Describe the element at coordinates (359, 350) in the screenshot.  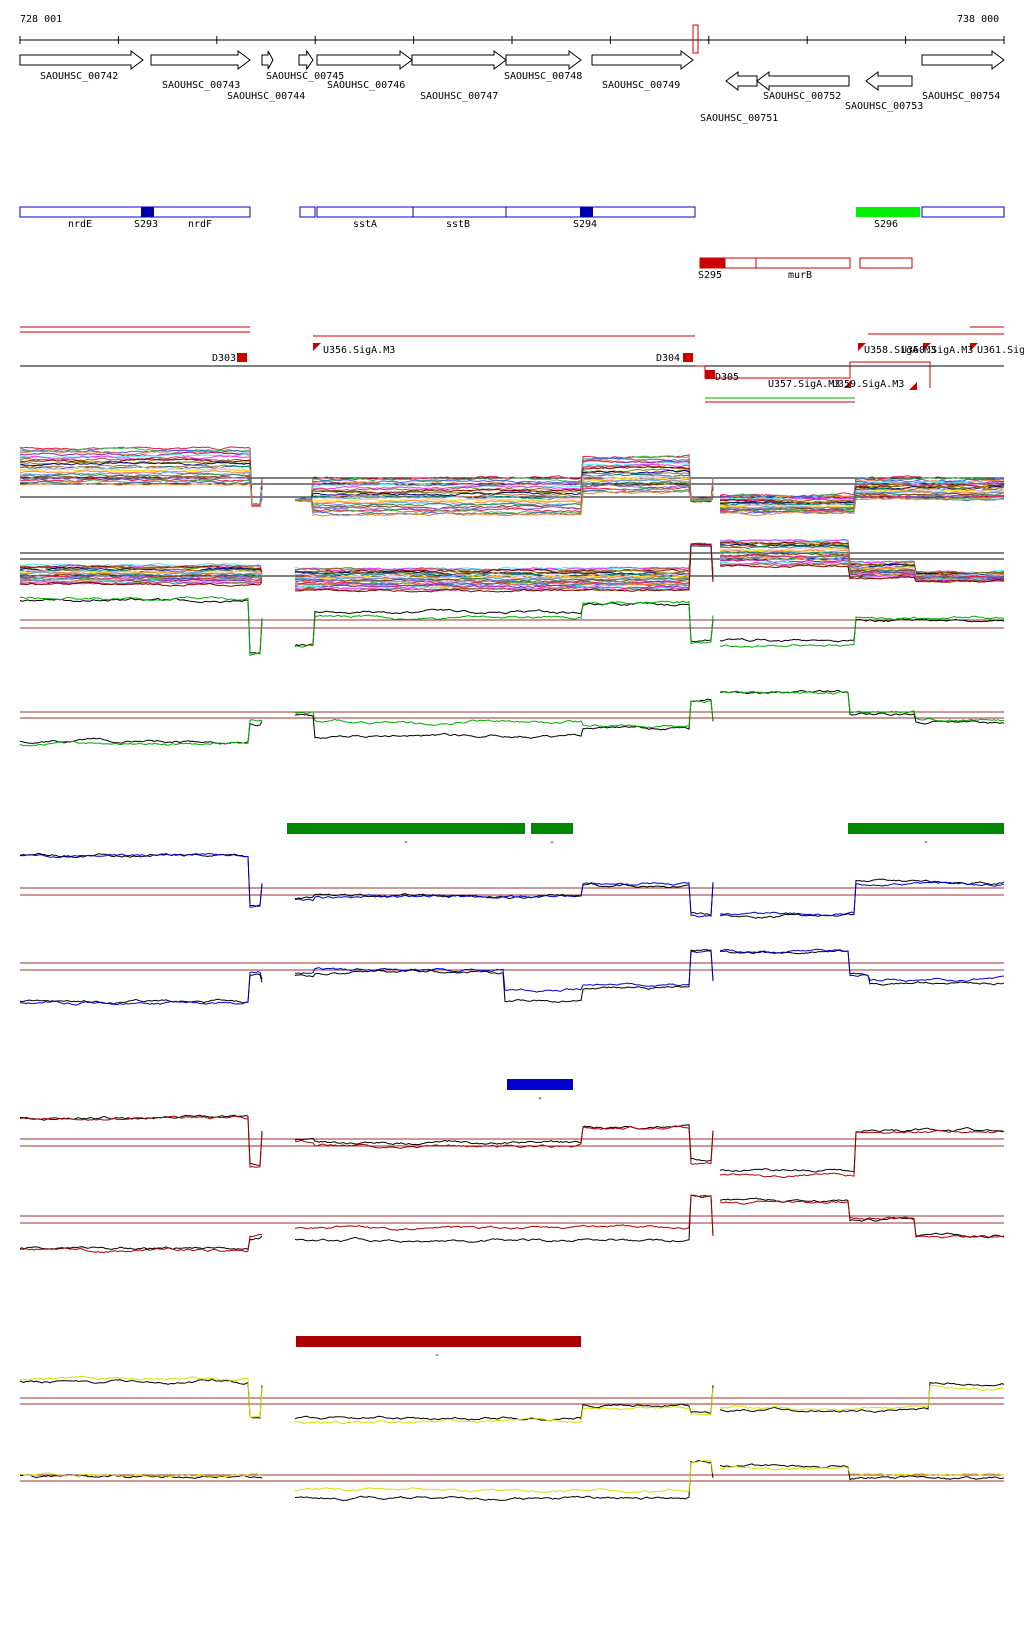
I see `tx-label: U356.SigA.M3` at that location.